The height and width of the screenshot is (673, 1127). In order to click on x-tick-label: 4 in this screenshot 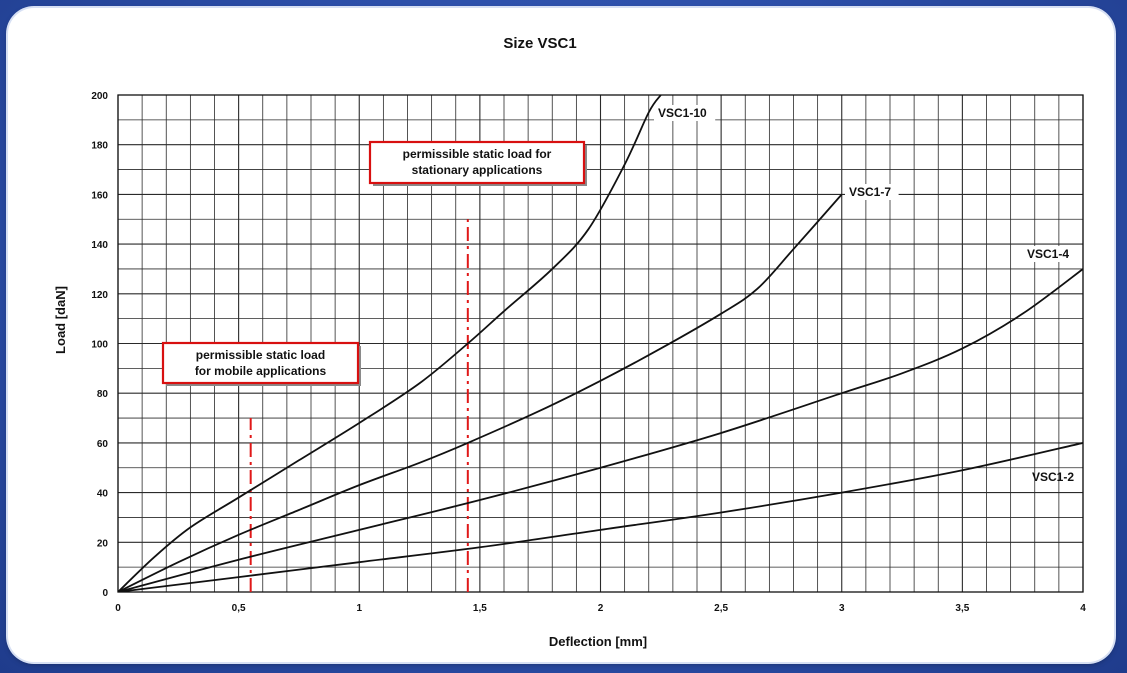, I will do `click(1083, 608)`.